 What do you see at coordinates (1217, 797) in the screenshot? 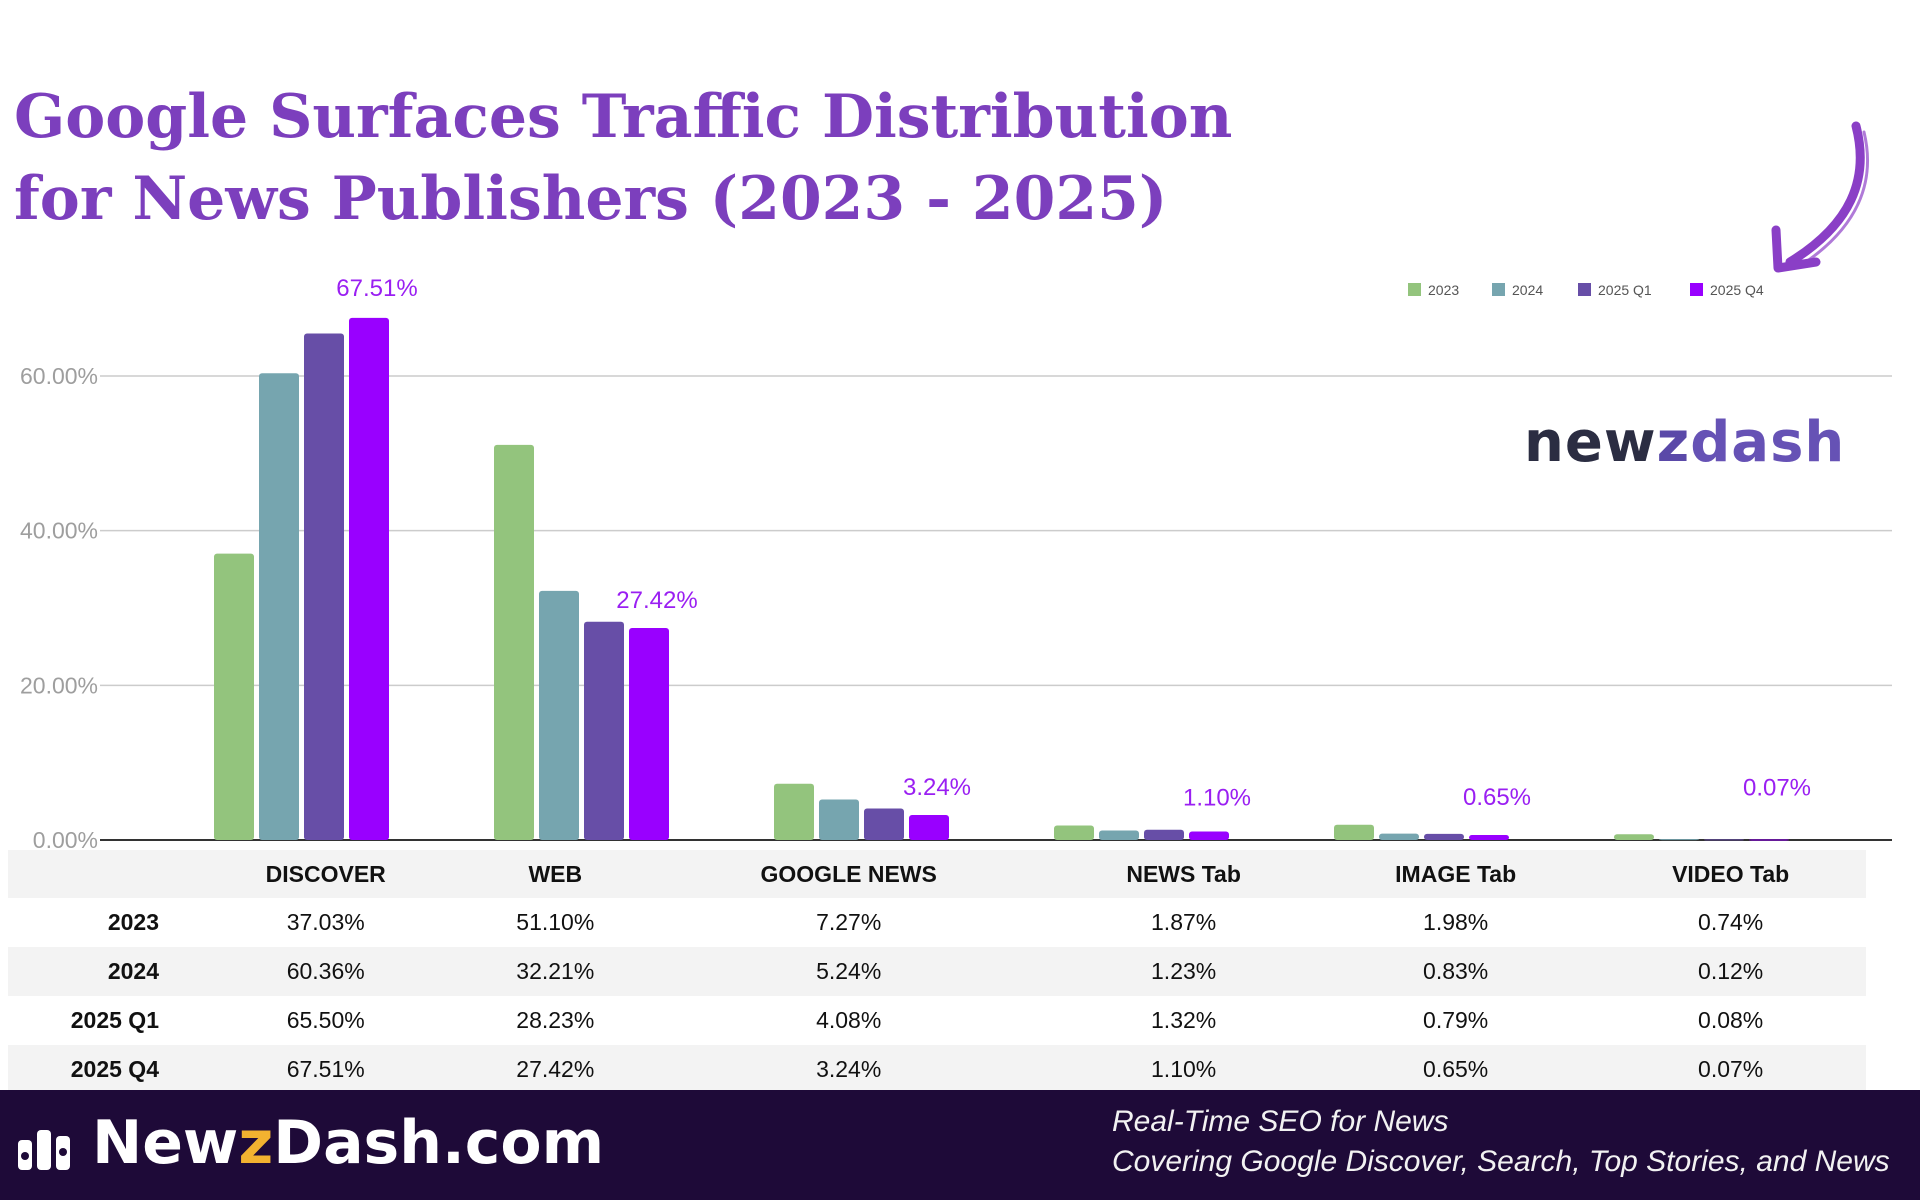
I see `data-label: 1.10%` at bounding box center [1217, 797].